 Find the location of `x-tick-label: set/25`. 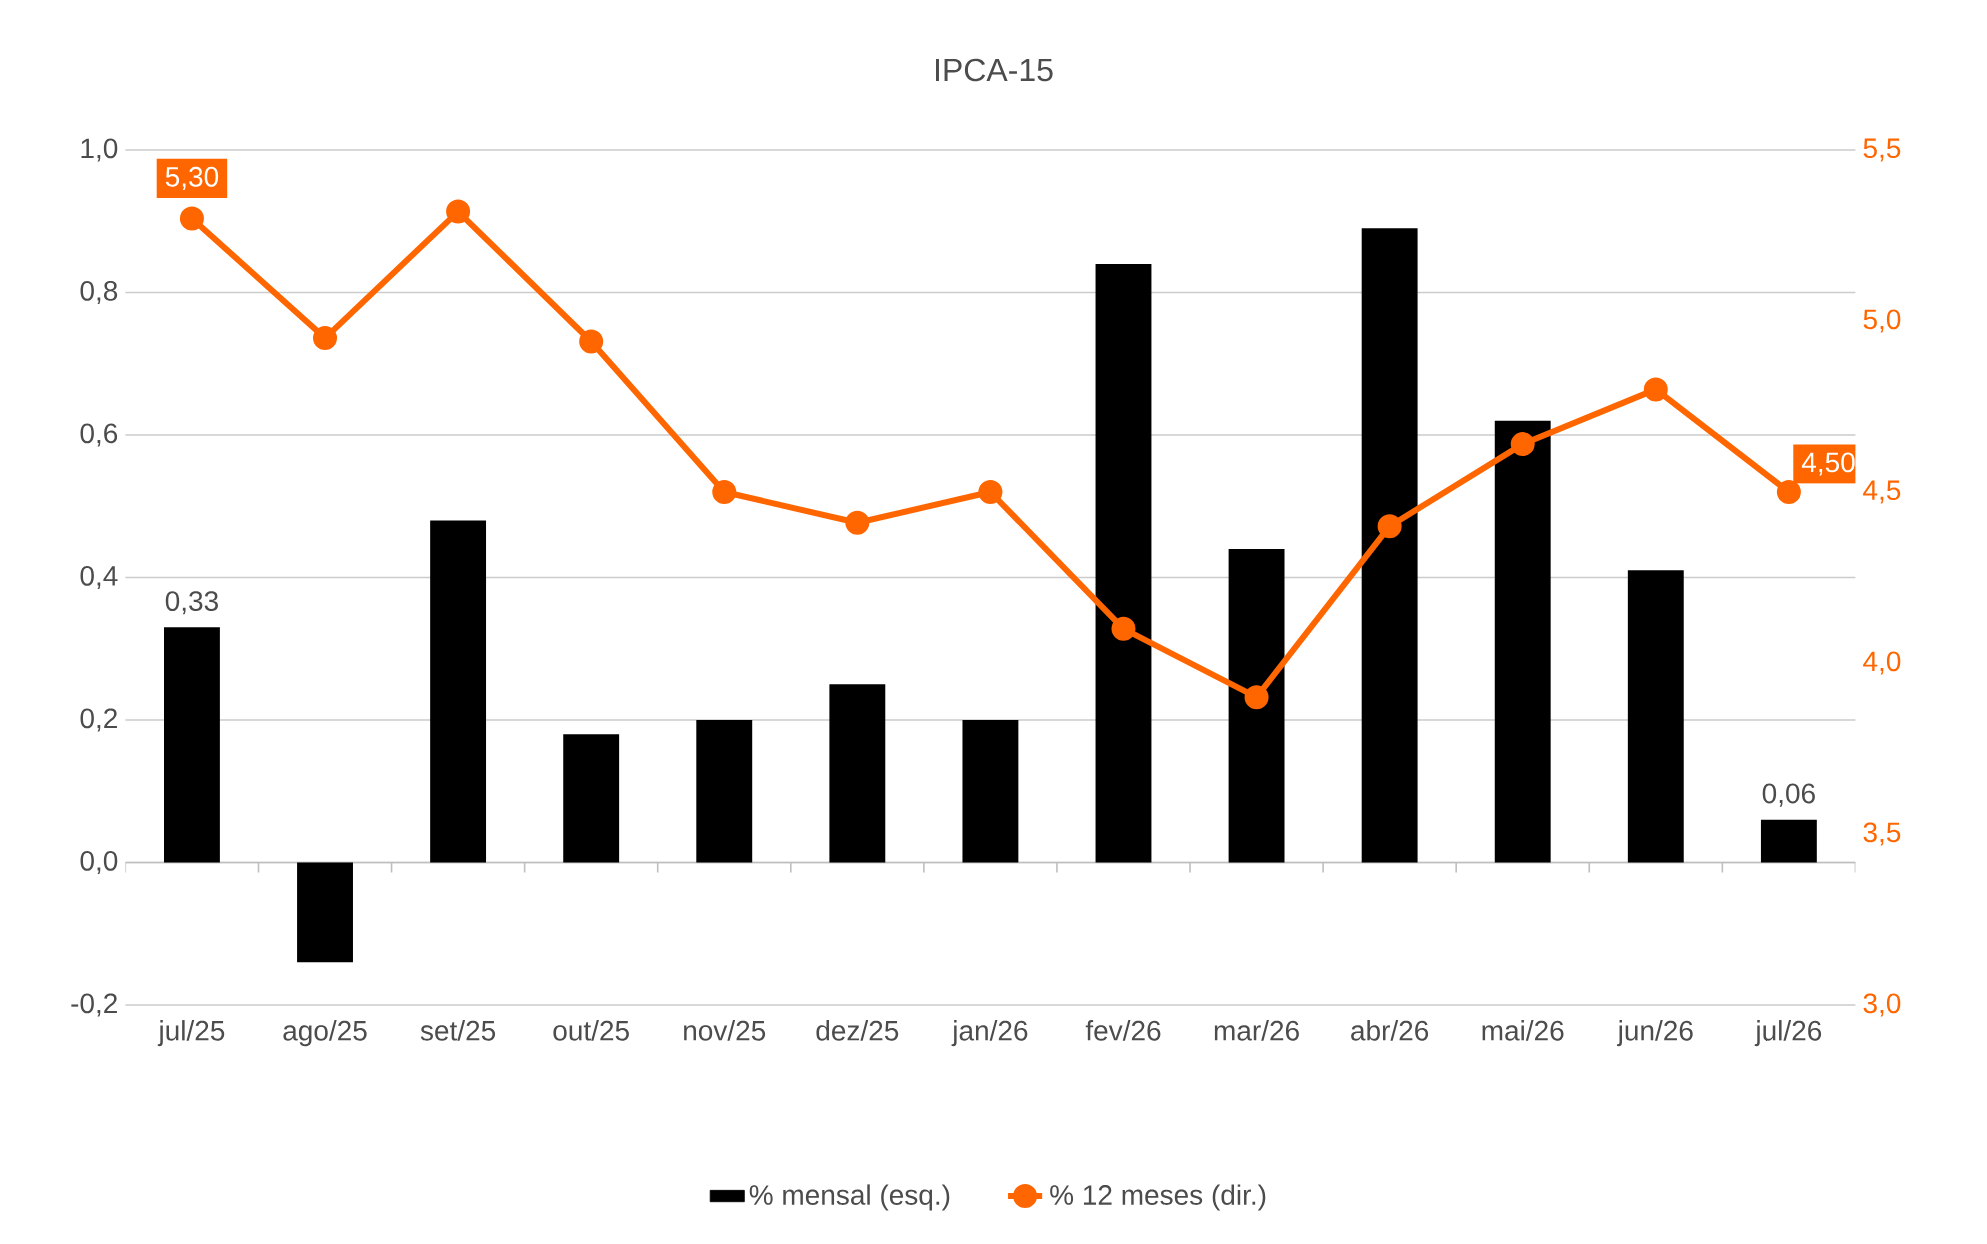

x-tick-label: set/25 is located at coordinates (458, 1030).